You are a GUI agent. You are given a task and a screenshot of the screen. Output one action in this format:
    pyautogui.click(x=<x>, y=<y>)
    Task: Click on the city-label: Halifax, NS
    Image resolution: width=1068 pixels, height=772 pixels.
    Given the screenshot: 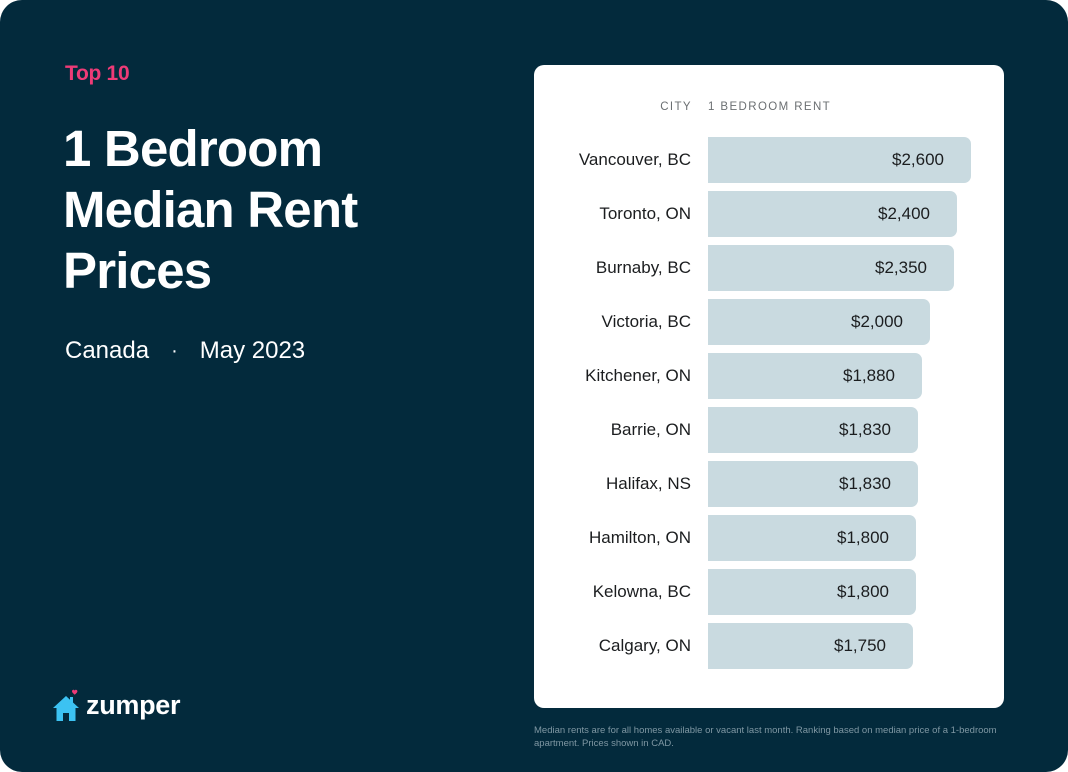 What is the action you would take?
    pyautogui.click(x=648, y=483)
    